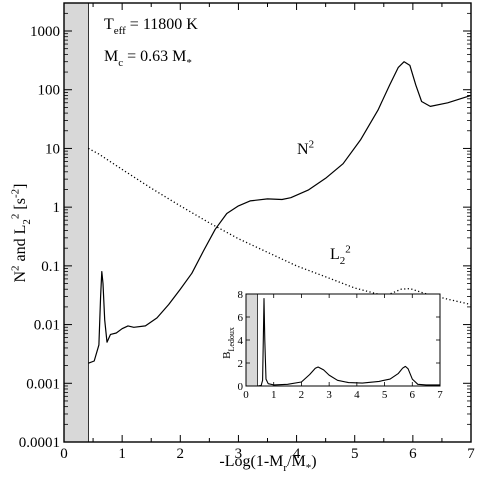  I want to click on inset-background, so click(343, 340).